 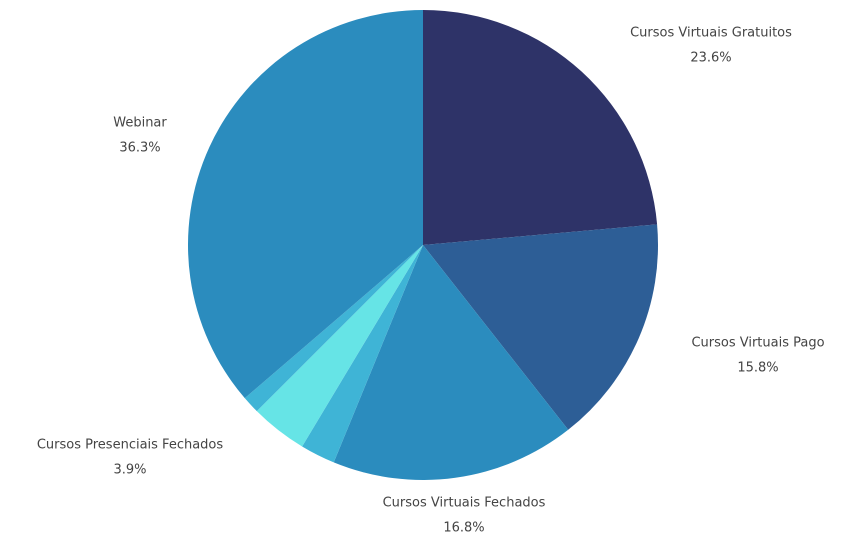 I want to click on slice-value-label: 36.3%, so click(x=139, y=148).